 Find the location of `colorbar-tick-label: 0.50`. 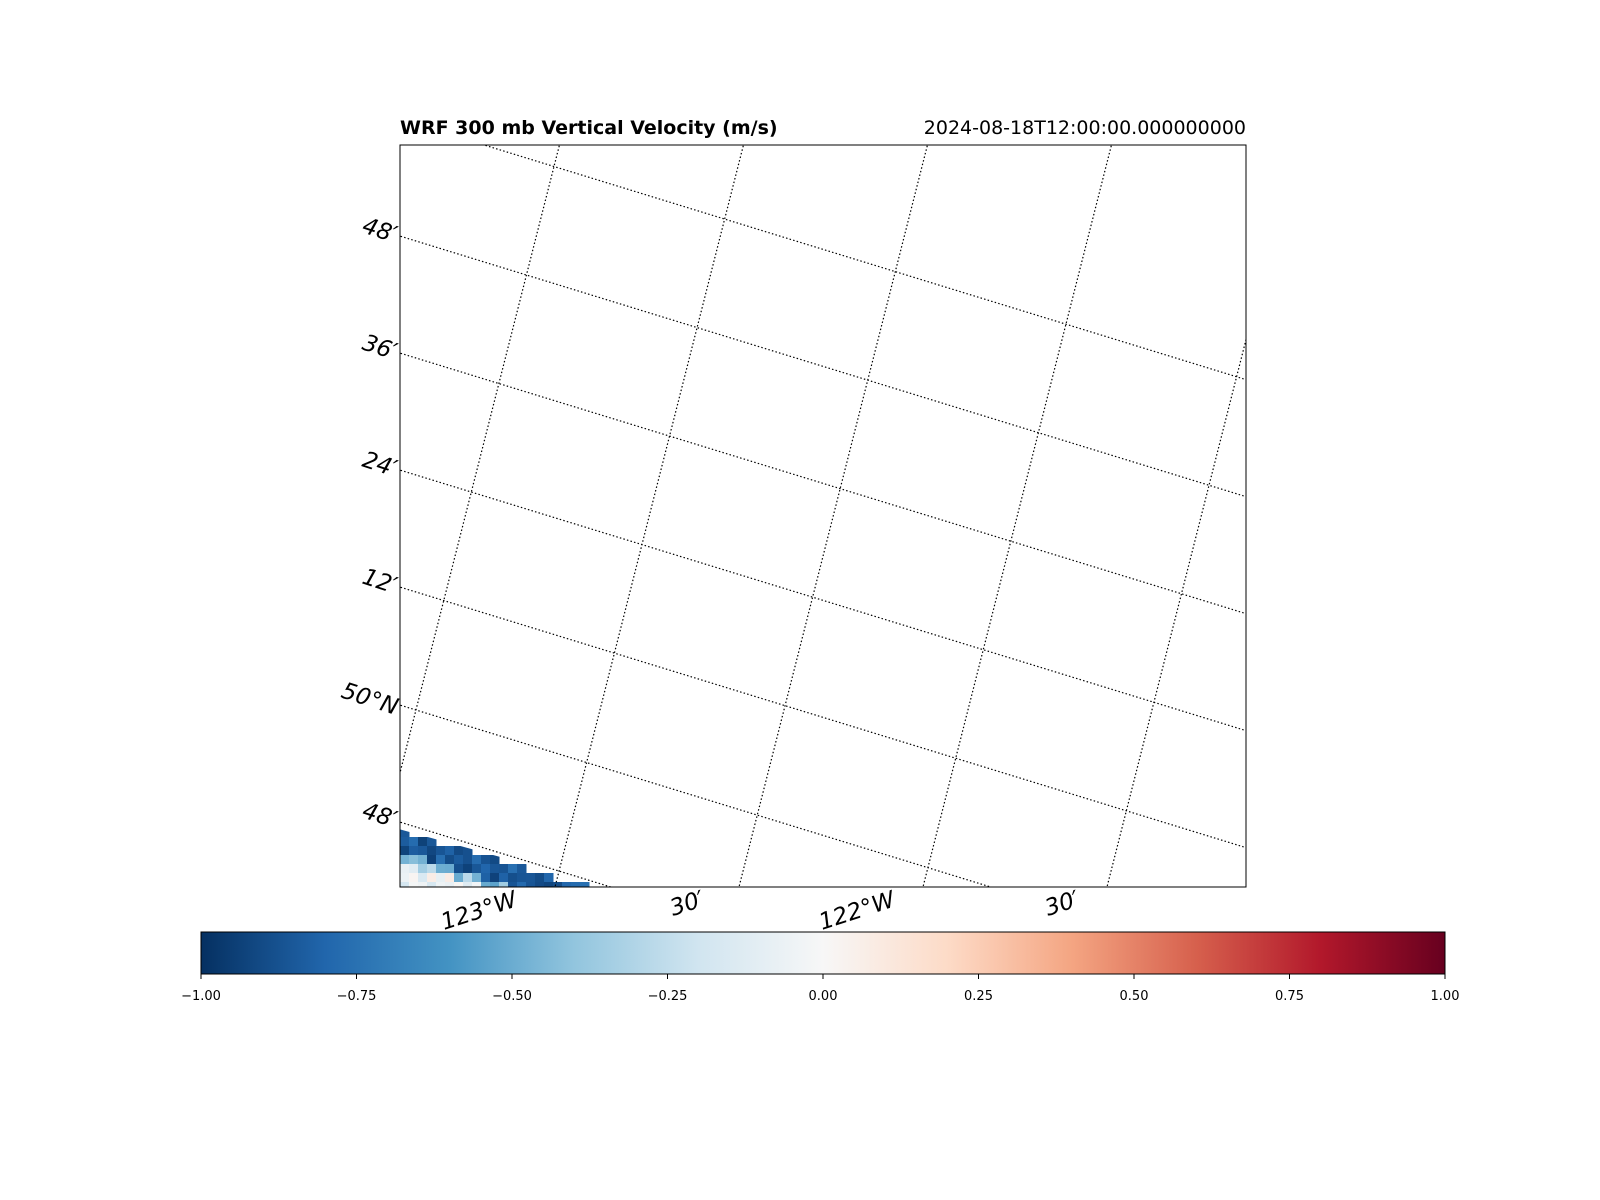

colorbar-tick-label: 0.50 is located at coordinates (1134, 996).